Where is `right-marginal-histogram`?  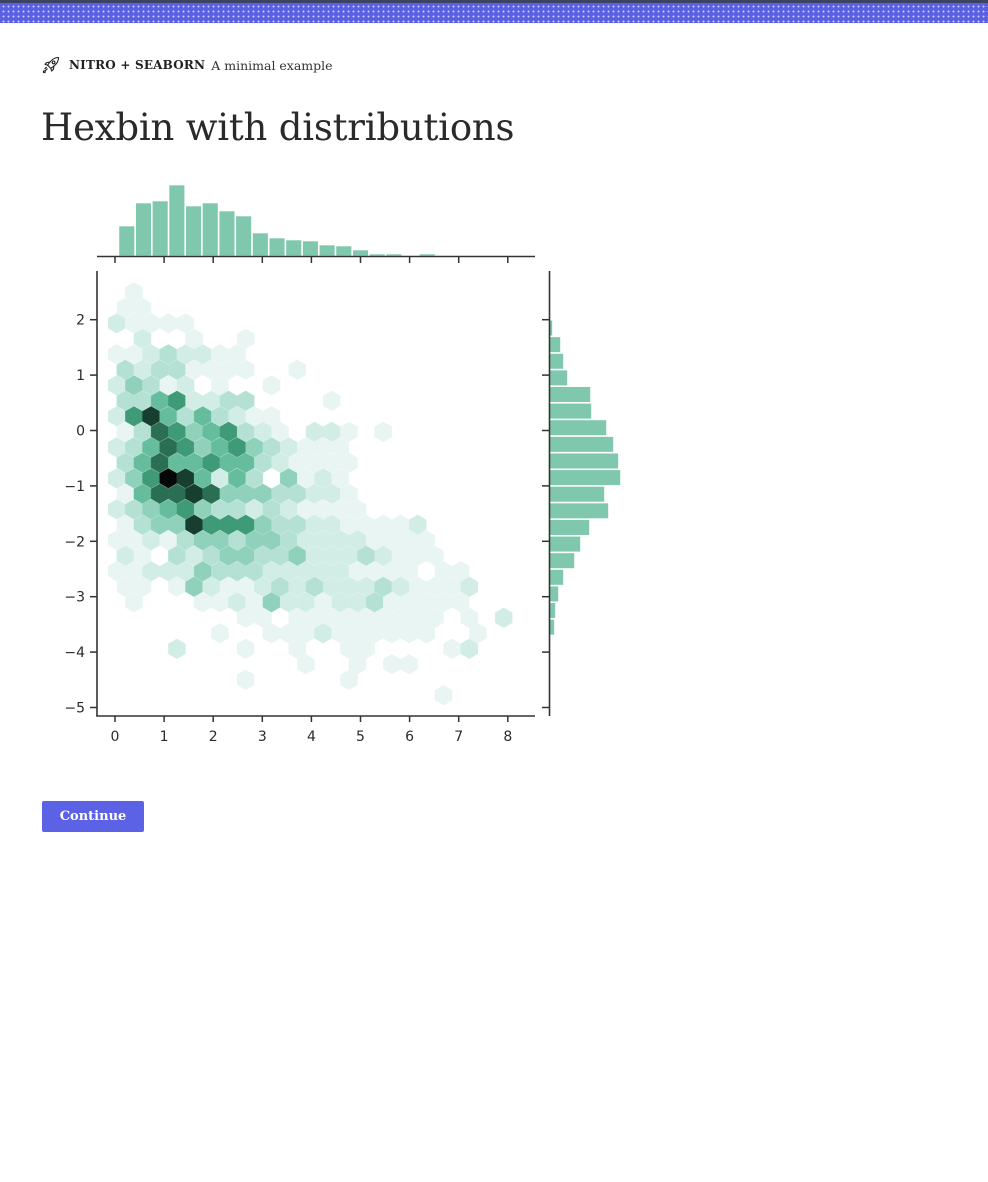 right-marginal-histogram is located at coordinates (585, 485).